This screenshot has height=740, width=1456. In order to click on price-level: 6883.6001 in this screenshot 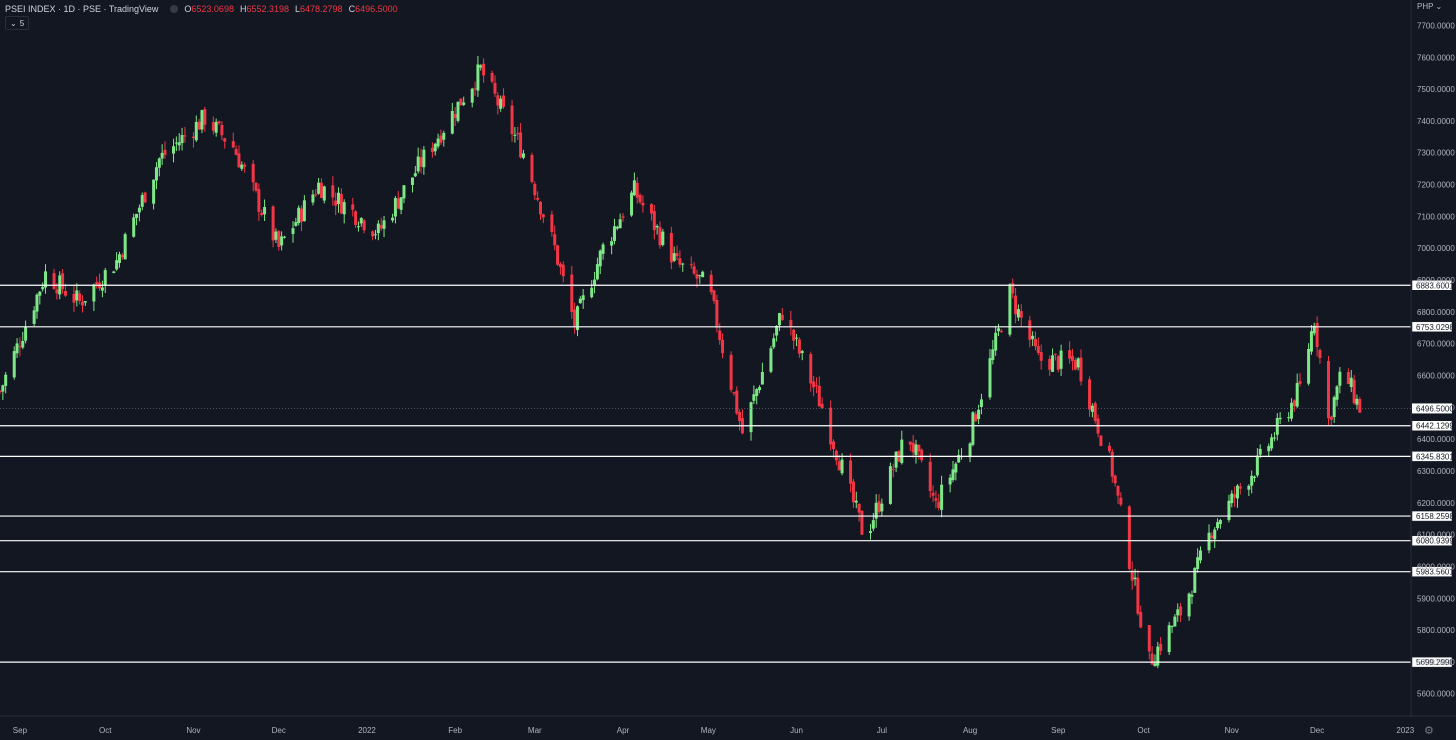, I will do `click(727, 285)`.